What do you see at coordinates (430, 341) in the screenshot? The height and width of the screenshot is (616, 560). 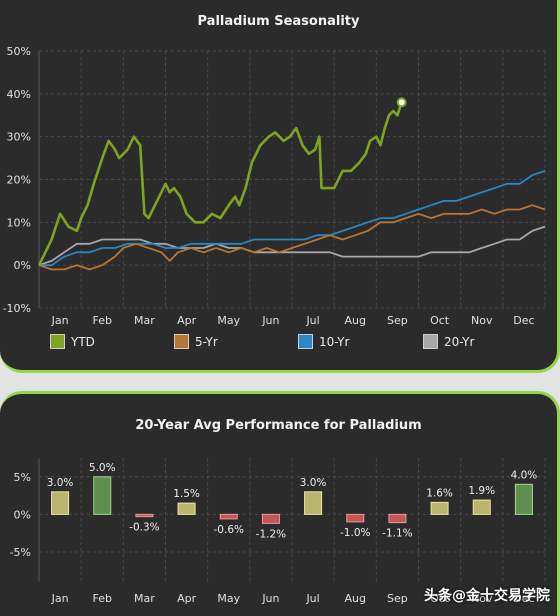 I see `legend-swatch-20yr` at bounding box center [430, 341].